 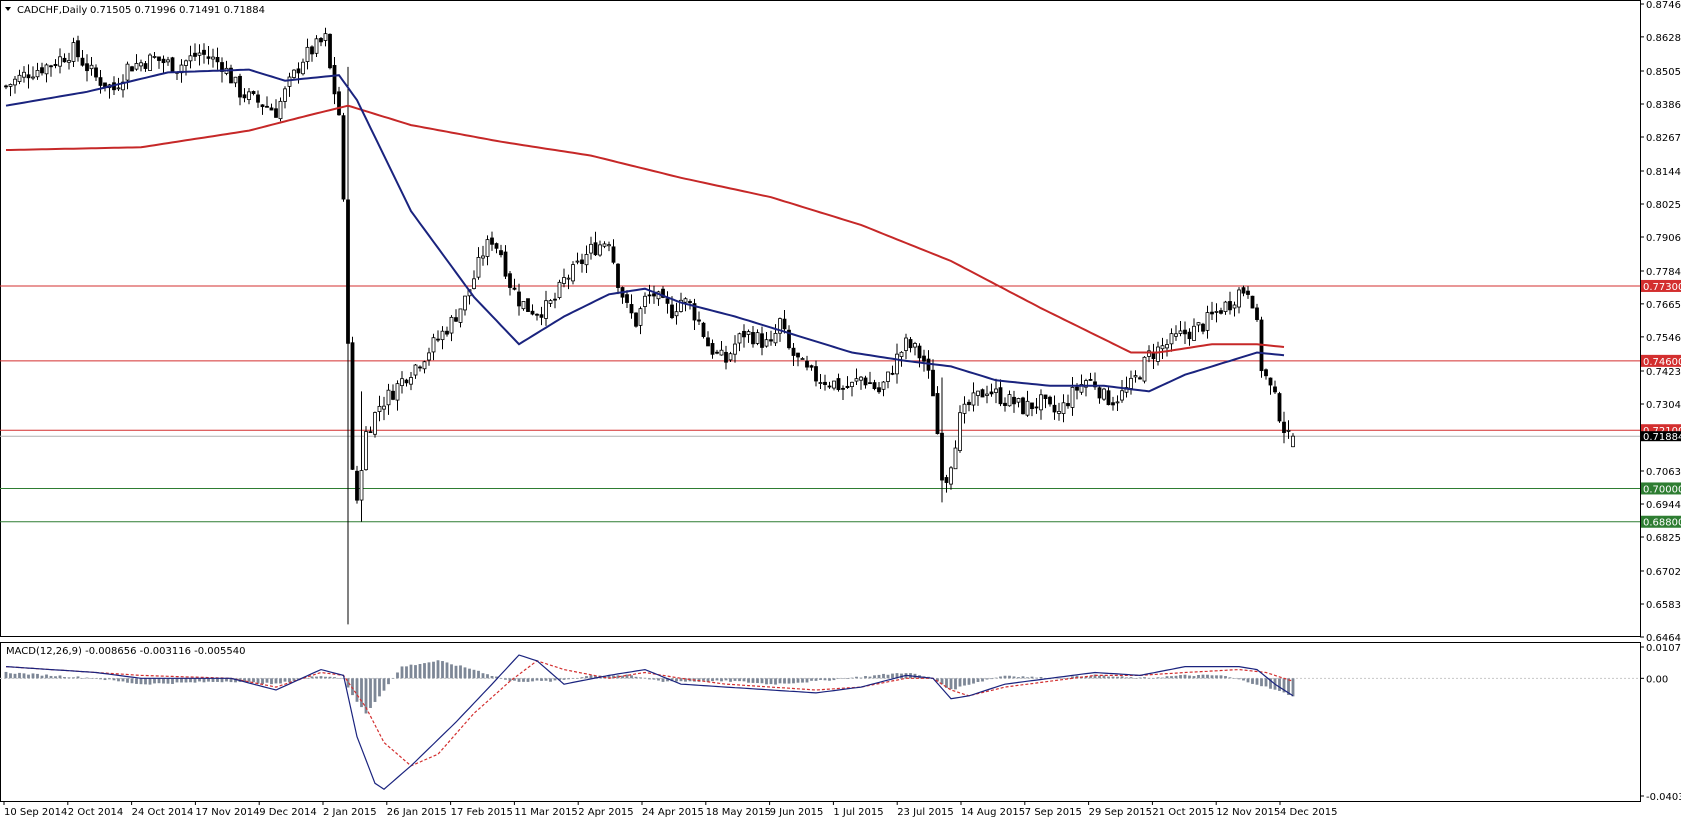 What do you see at coordinates (8, 9) in the screenshot?
I see `triangle-down-icon` at bounding box center [8, 9].